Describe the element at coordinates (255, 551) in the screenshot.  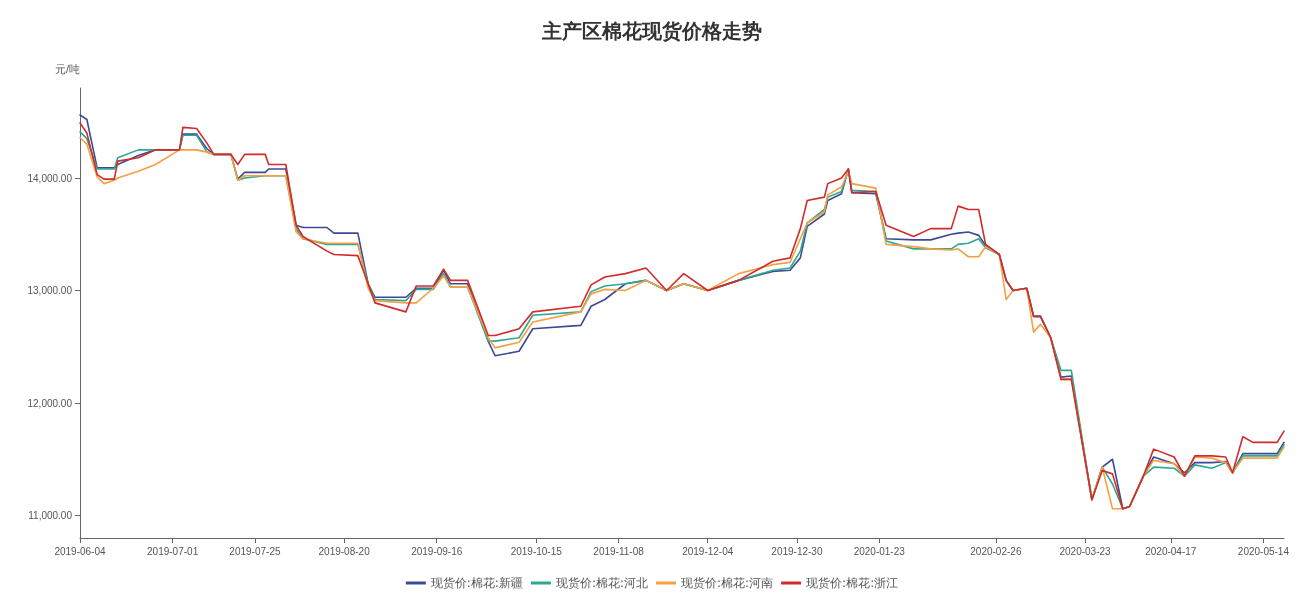
I see `x-tick-label: 2019-07-25` at that location.